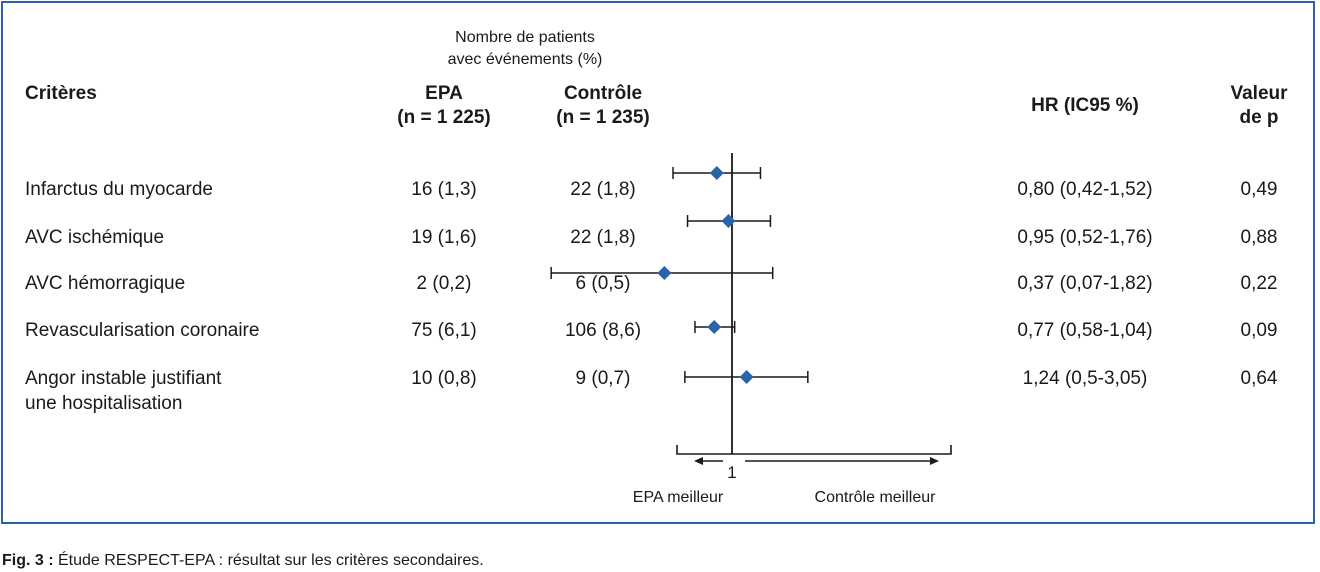 The width and height of the screenshot is (1320, 572). Describe the element at coordinates (444, 93) in the screenshot. I see `epa-header: EPA` at that location.